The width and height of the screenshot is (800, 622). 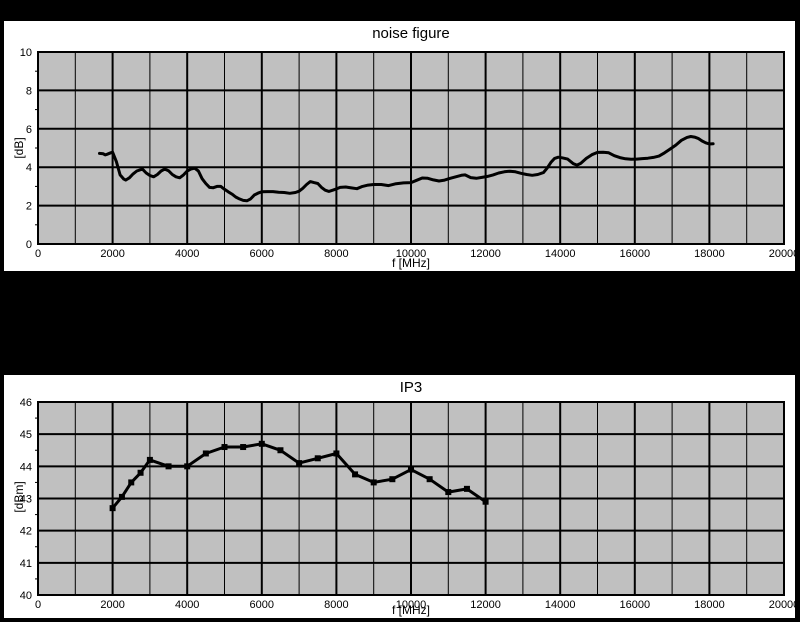 I want to click on ip3-x-axis-label: f [MHz], so click(x=411, y=610).